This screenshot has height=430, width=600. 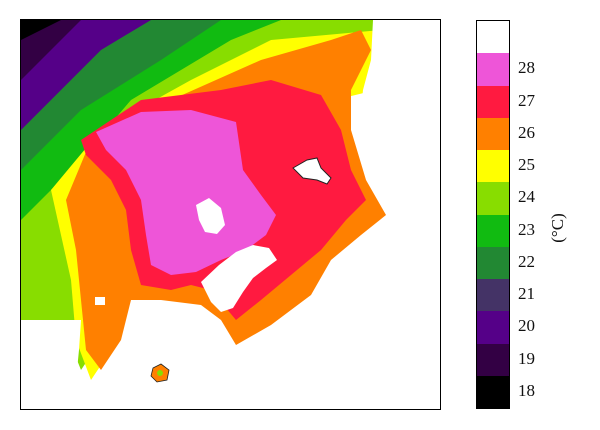 I want to click on colorbar-tick-label: 21, so click(x=526, y=294).